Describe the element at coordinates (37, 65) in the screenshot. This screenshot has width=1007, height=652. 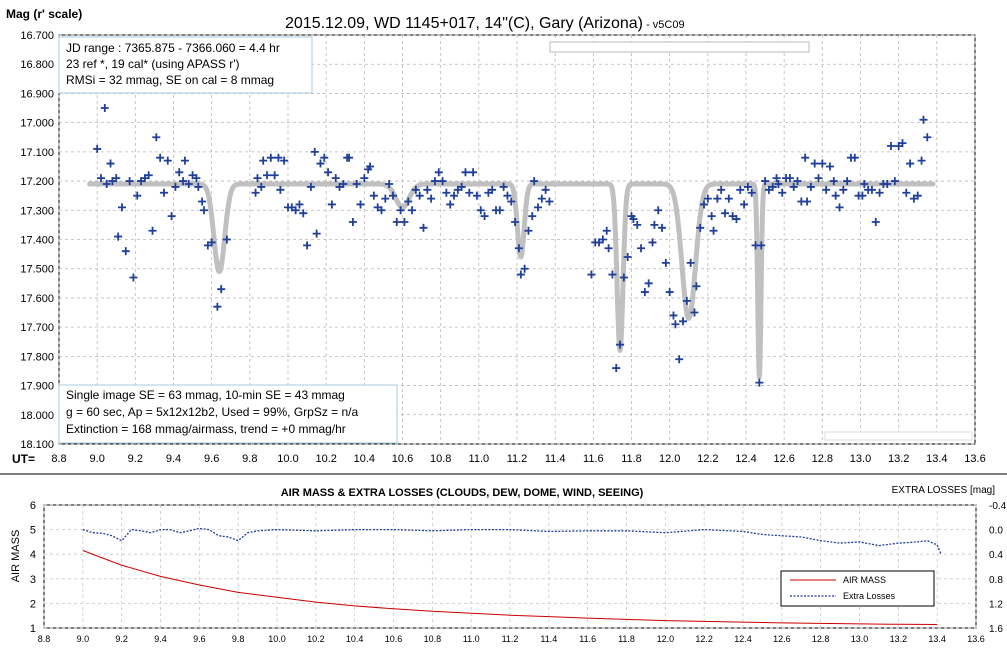
I see `top-y-tick-label: 16.800` at that location.